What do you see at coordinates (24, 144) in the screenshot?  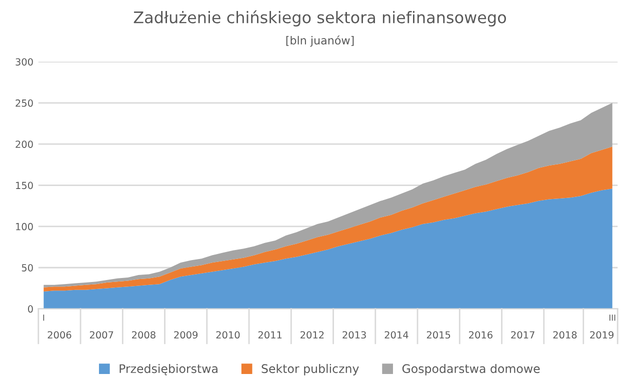 I see `y-tick-label: 200` at bounding box center [24, 144].